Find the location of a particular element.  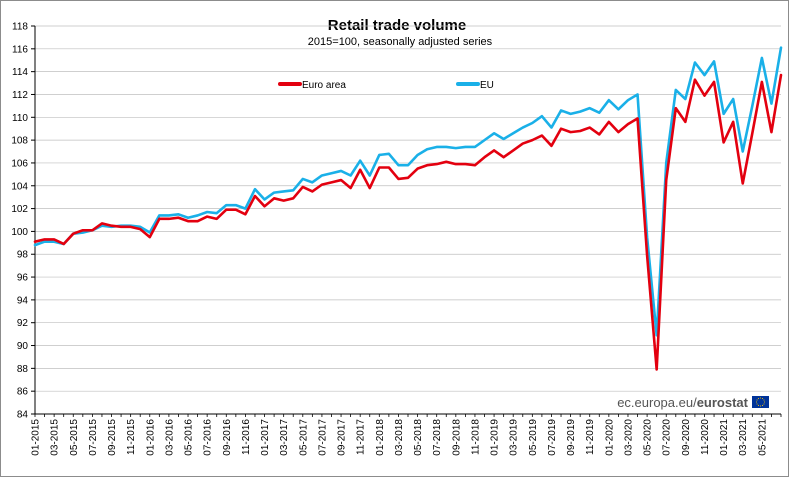

x-tick-label-01-2020: 01-2020 is located at coordinates (609, 437).